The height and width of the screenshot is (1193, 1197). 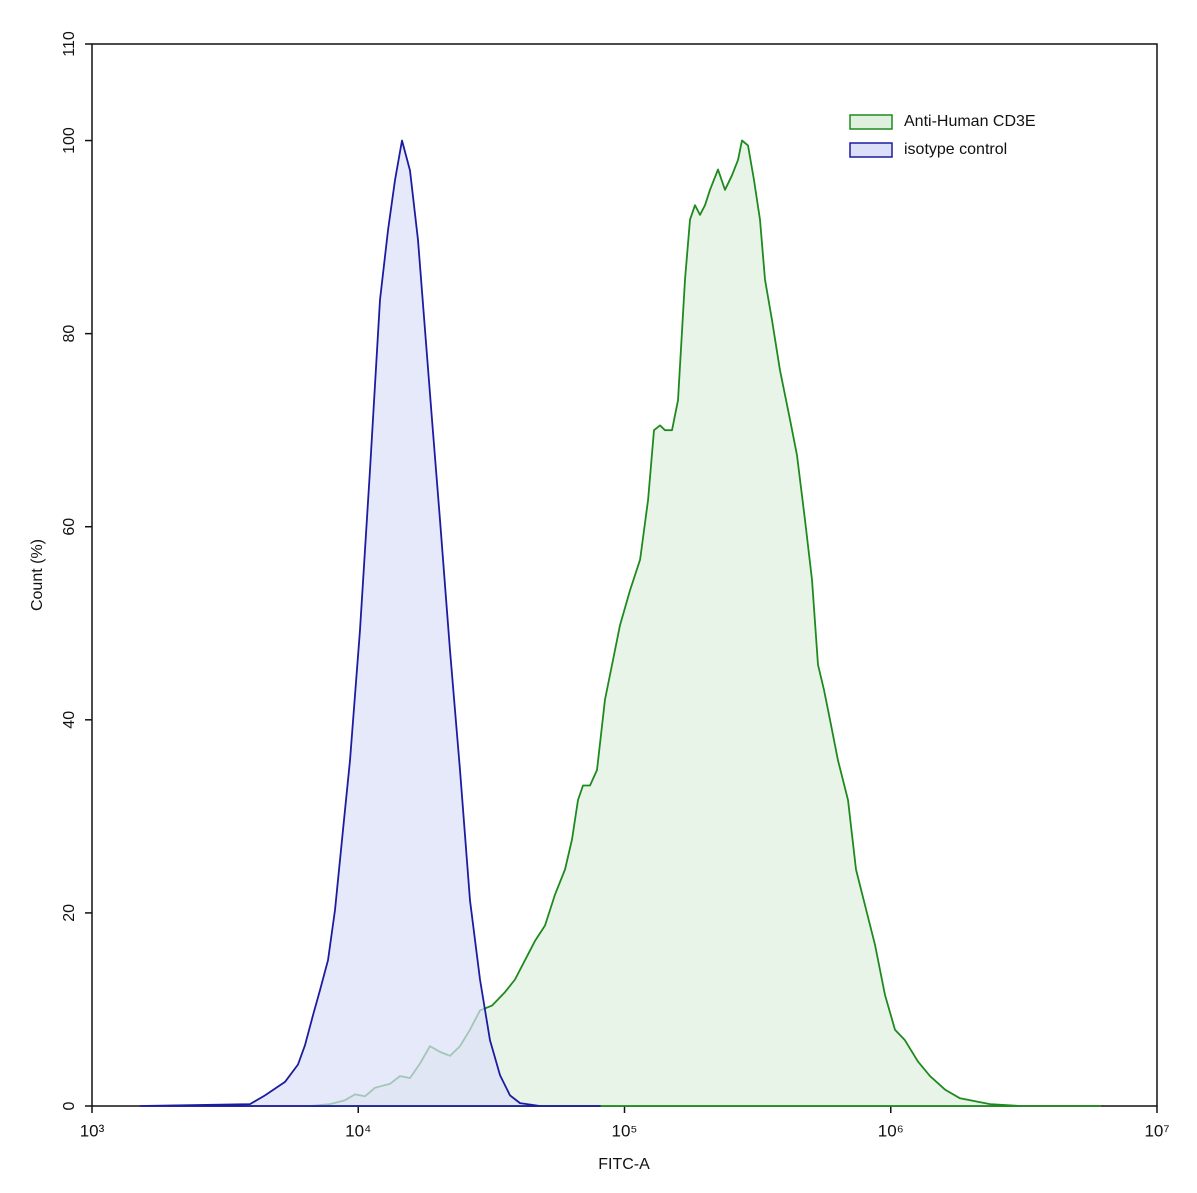 What do you see at coordinates (37, 575) in the screenshot?
I see `y-axis-label: Count (%)` at bounding box center [37, 575].